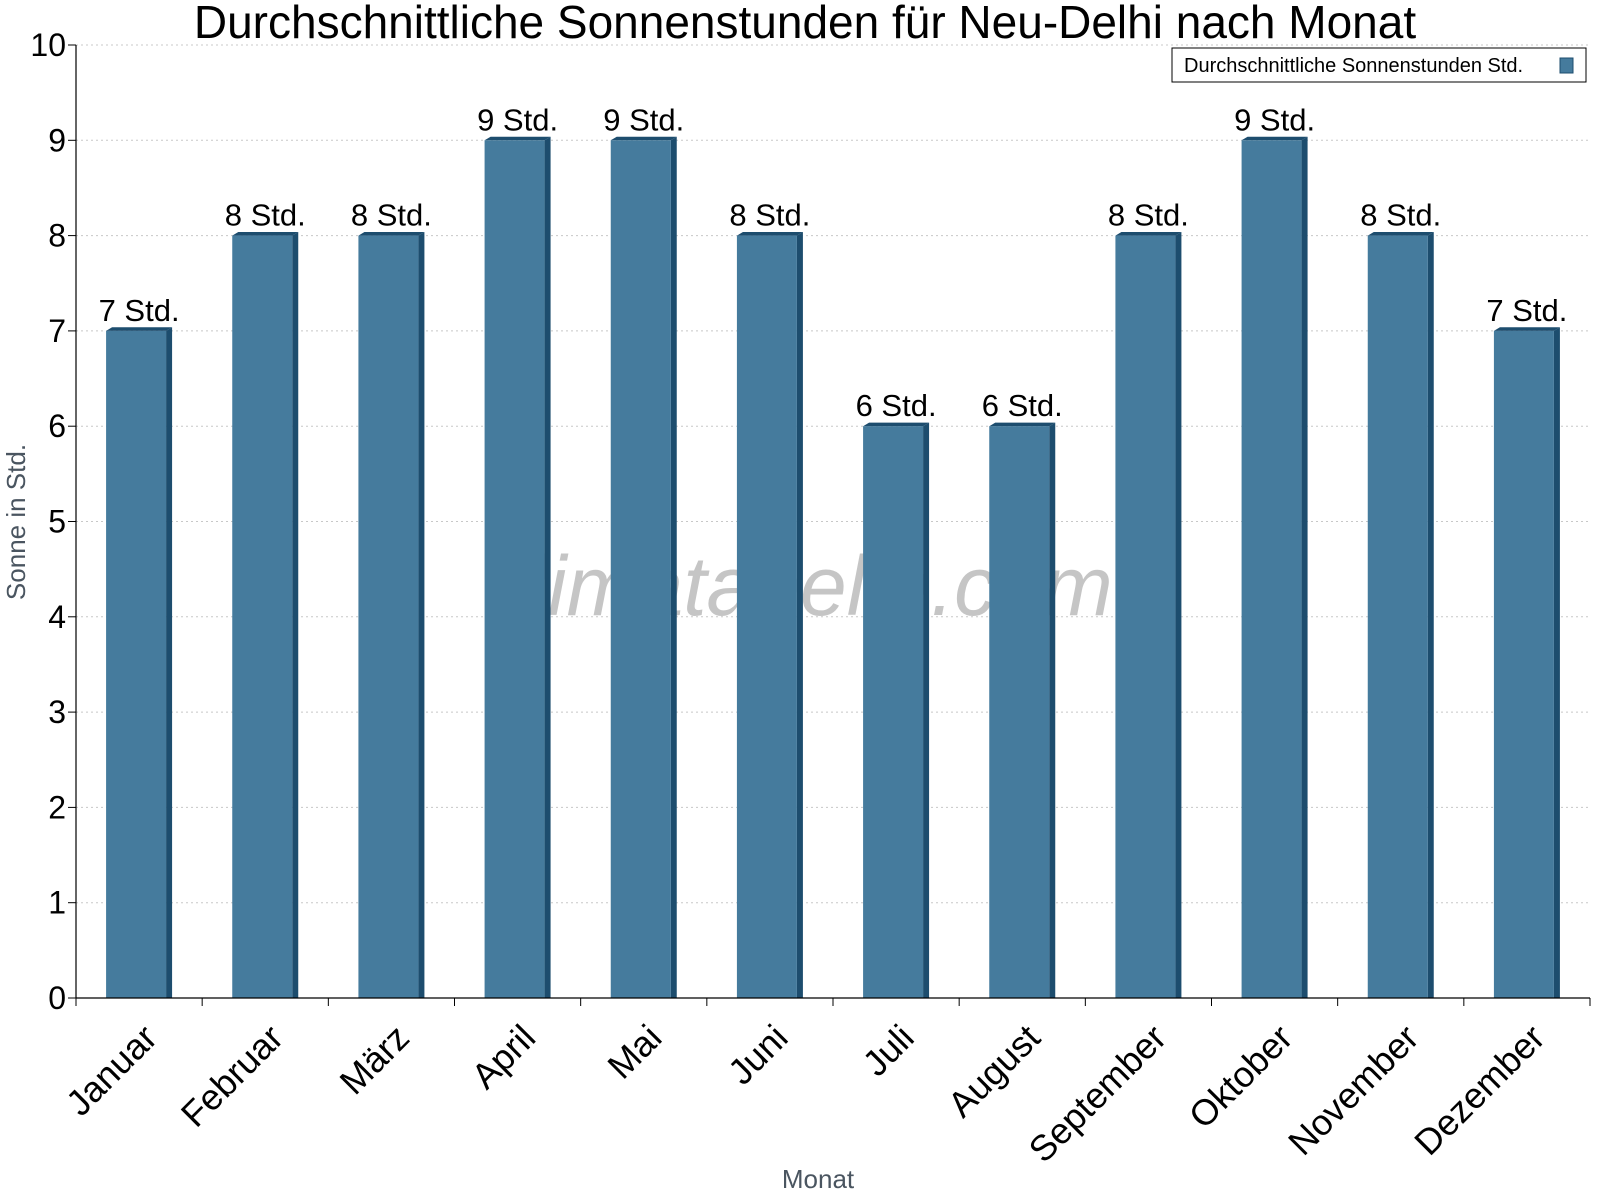 The height and width of the screenshot is (1200, 1600). I want to click on legend: Durchschnittliche Sonnenstunden Std., so click(1379, 65).